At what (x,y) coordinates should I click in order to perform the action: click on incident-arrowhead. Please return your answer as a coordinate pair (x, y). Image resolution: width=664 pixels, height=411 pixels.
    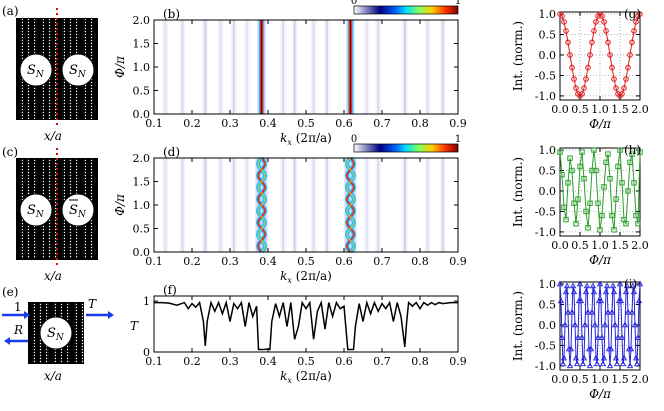
    Looking at the image, I should click on (27, 315).